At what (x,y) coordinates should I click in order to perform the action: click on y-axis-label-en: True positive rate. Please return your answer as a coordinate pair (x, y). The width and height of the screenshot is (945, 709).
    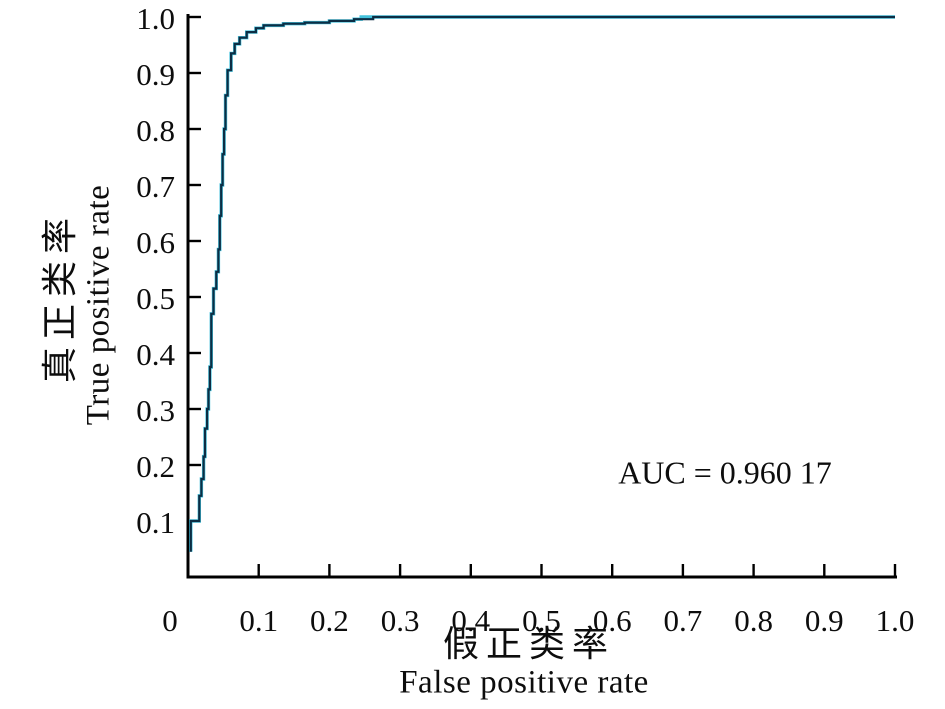
    Looking at the image, I should click on (98, 305).